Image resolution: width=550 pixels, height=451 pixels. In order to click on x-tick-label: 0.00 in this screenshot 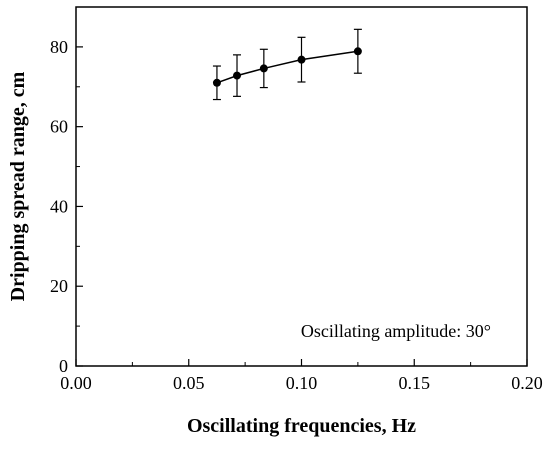, I will do `click(76, 383)`.